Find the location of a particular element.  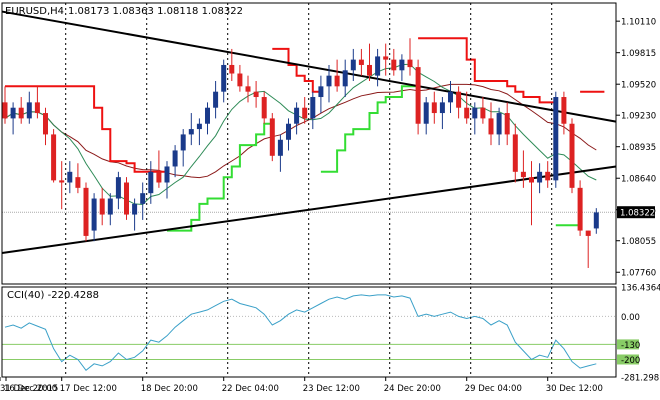

trailing-stop-up is located at coordinates (220, 177).